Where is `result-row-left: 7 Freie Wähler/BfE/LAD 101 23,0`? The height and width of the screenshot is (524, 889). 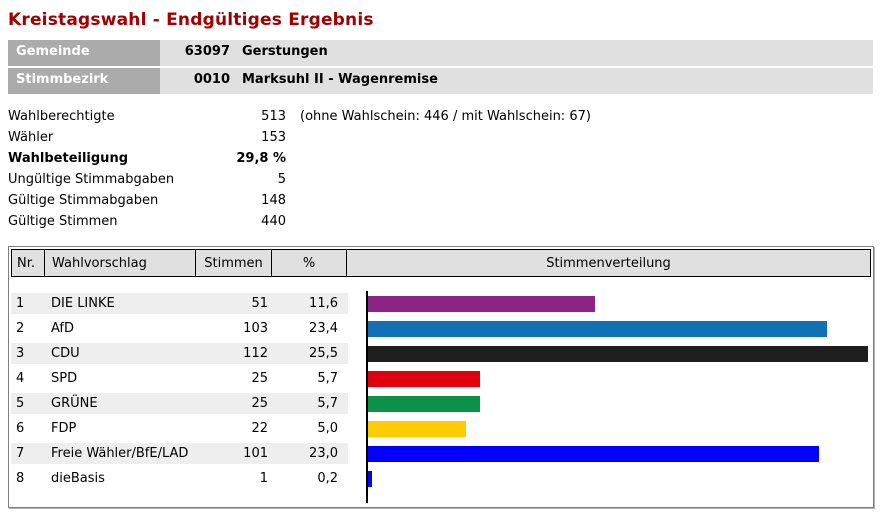 result-row-left: 7 Freie Wähler/BfE/LAD 101 23,0 is located at coordinates (179, 453).